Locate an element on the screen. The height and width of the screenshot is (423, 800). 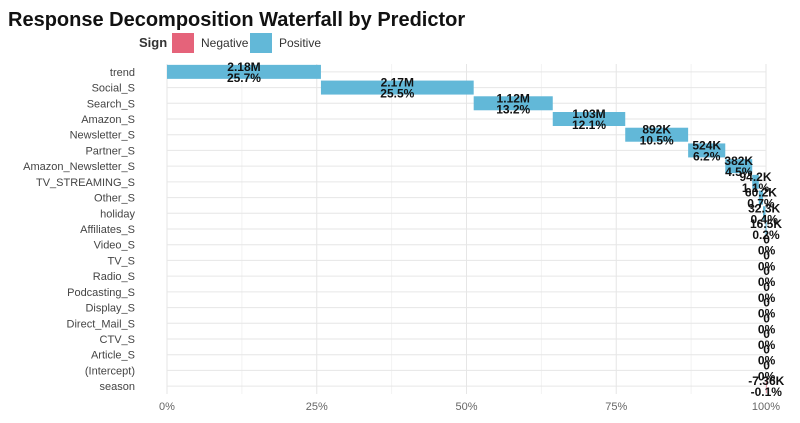
x-tick-label: 75% is located at coordinates (616, 407).